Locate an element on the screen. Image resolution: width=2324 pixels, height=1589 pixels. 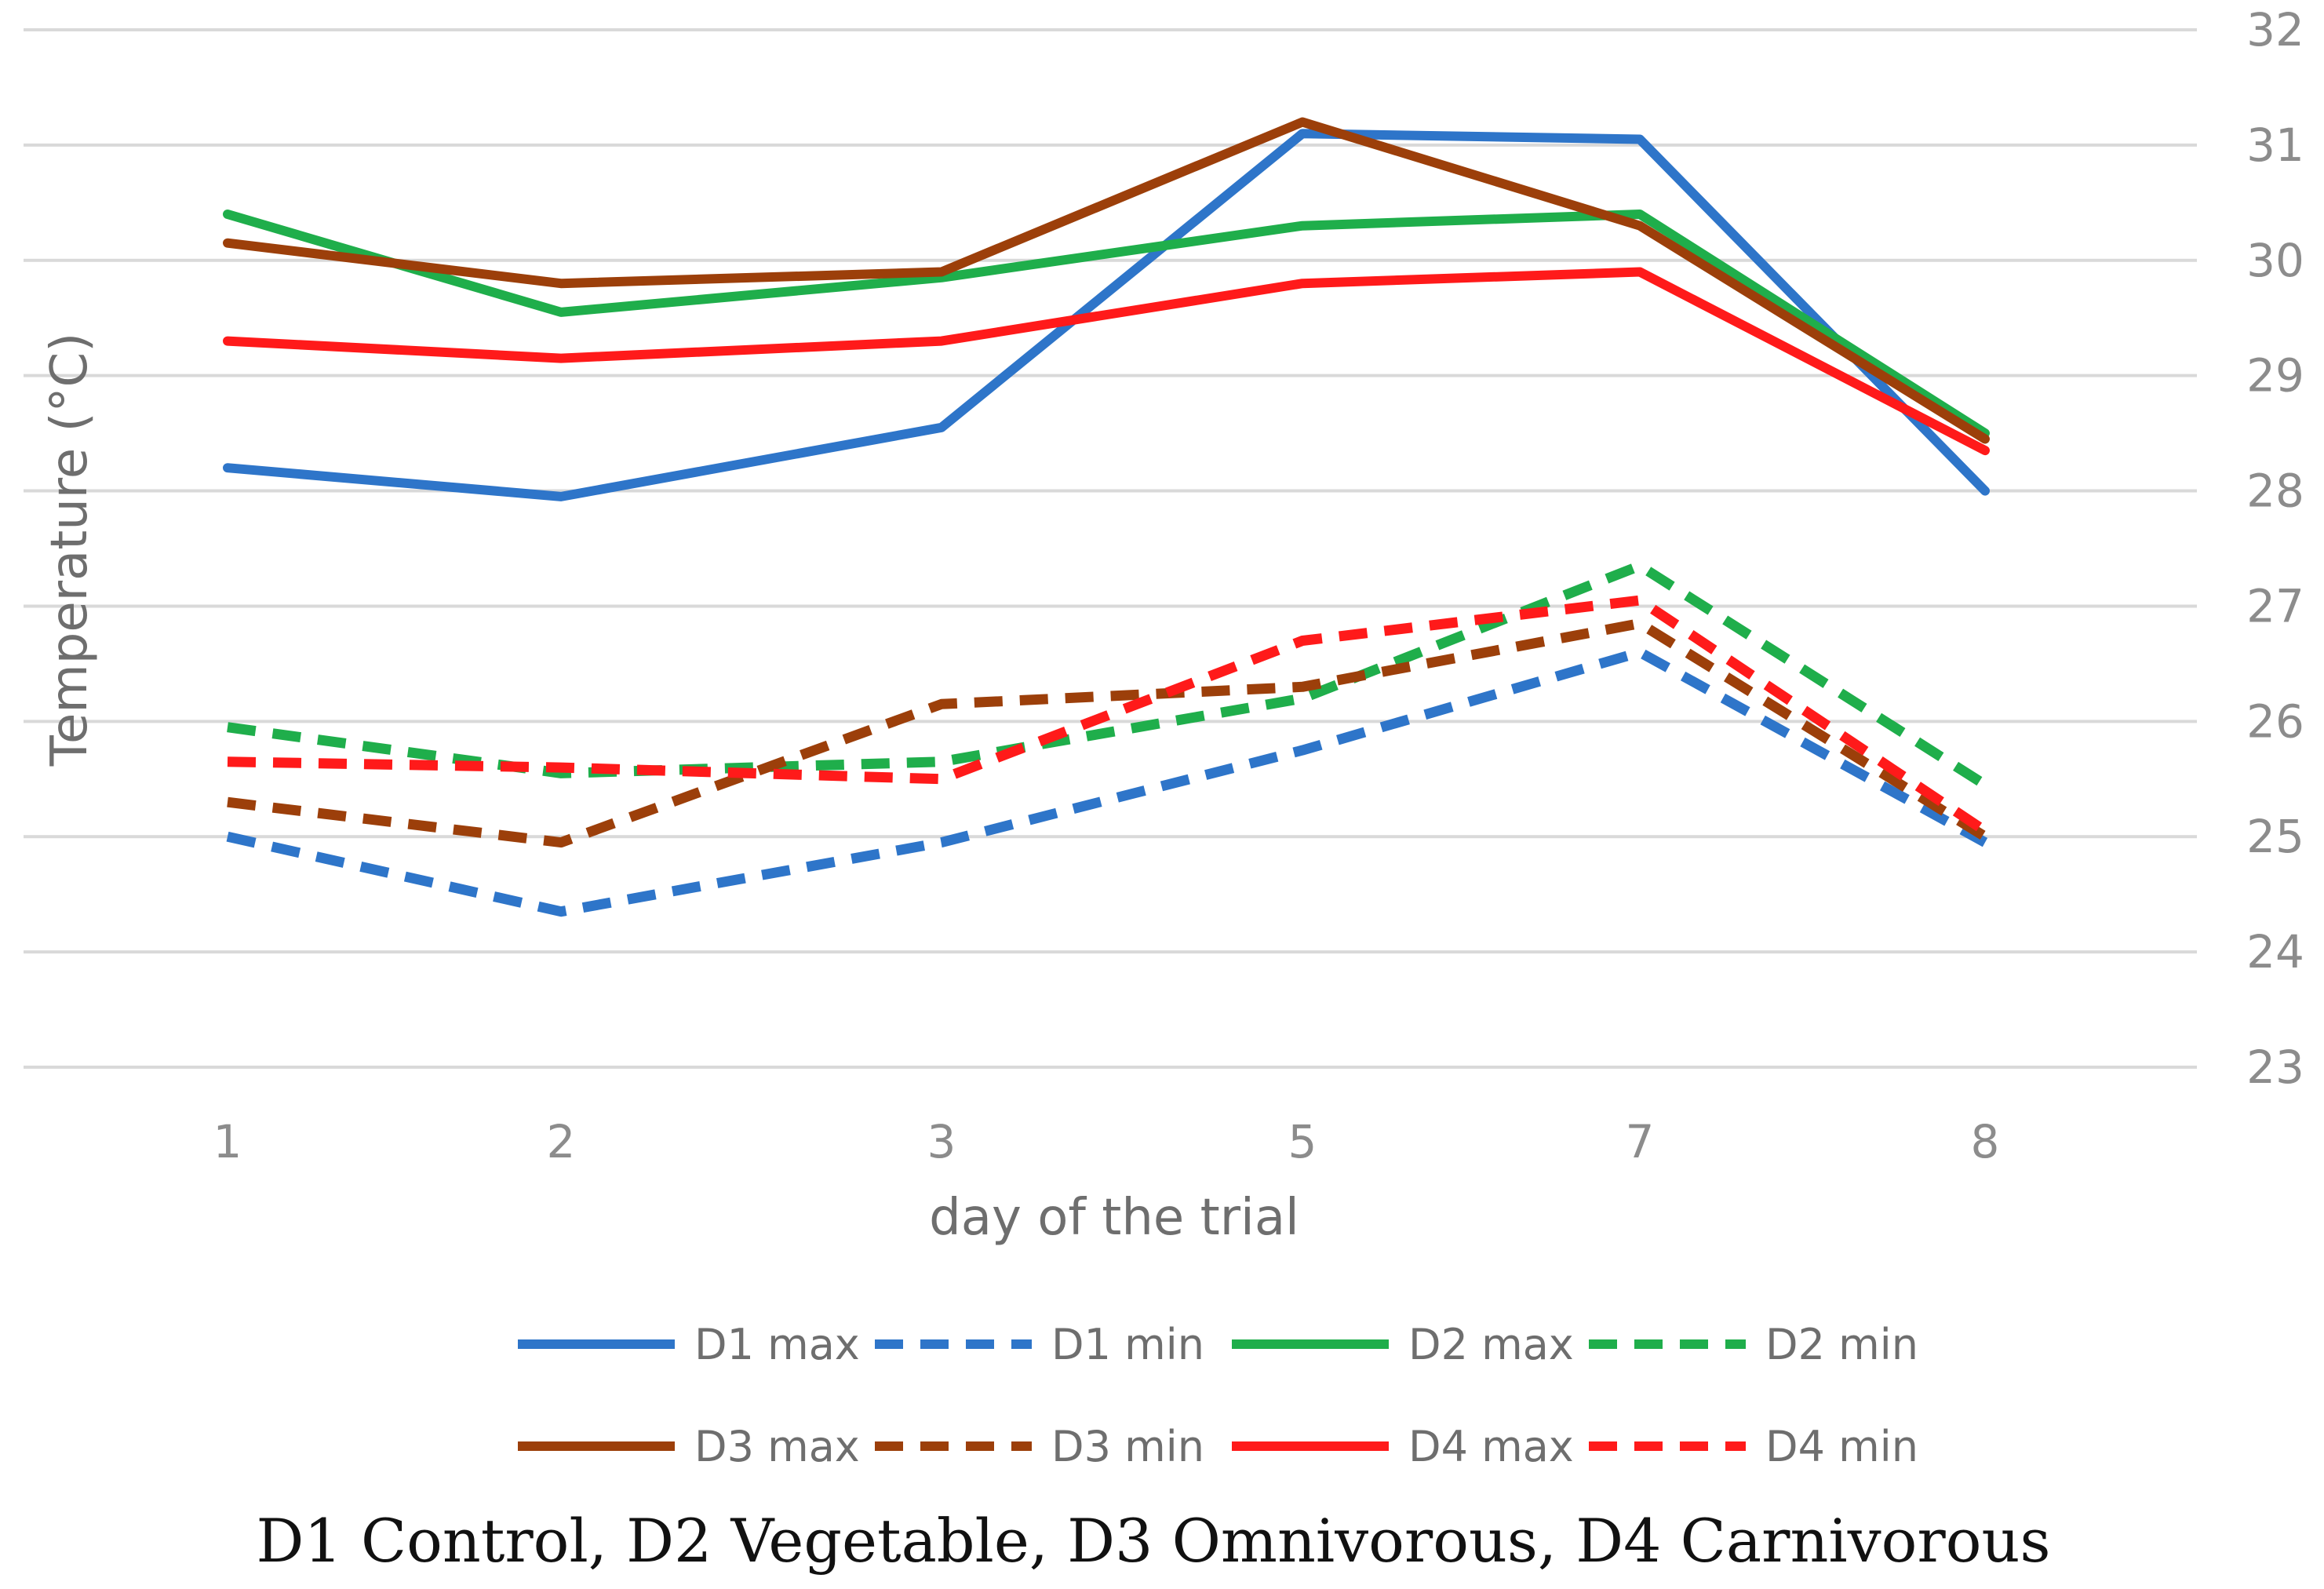
x-tick-label: 2 is located at coordinates (561, 1141).